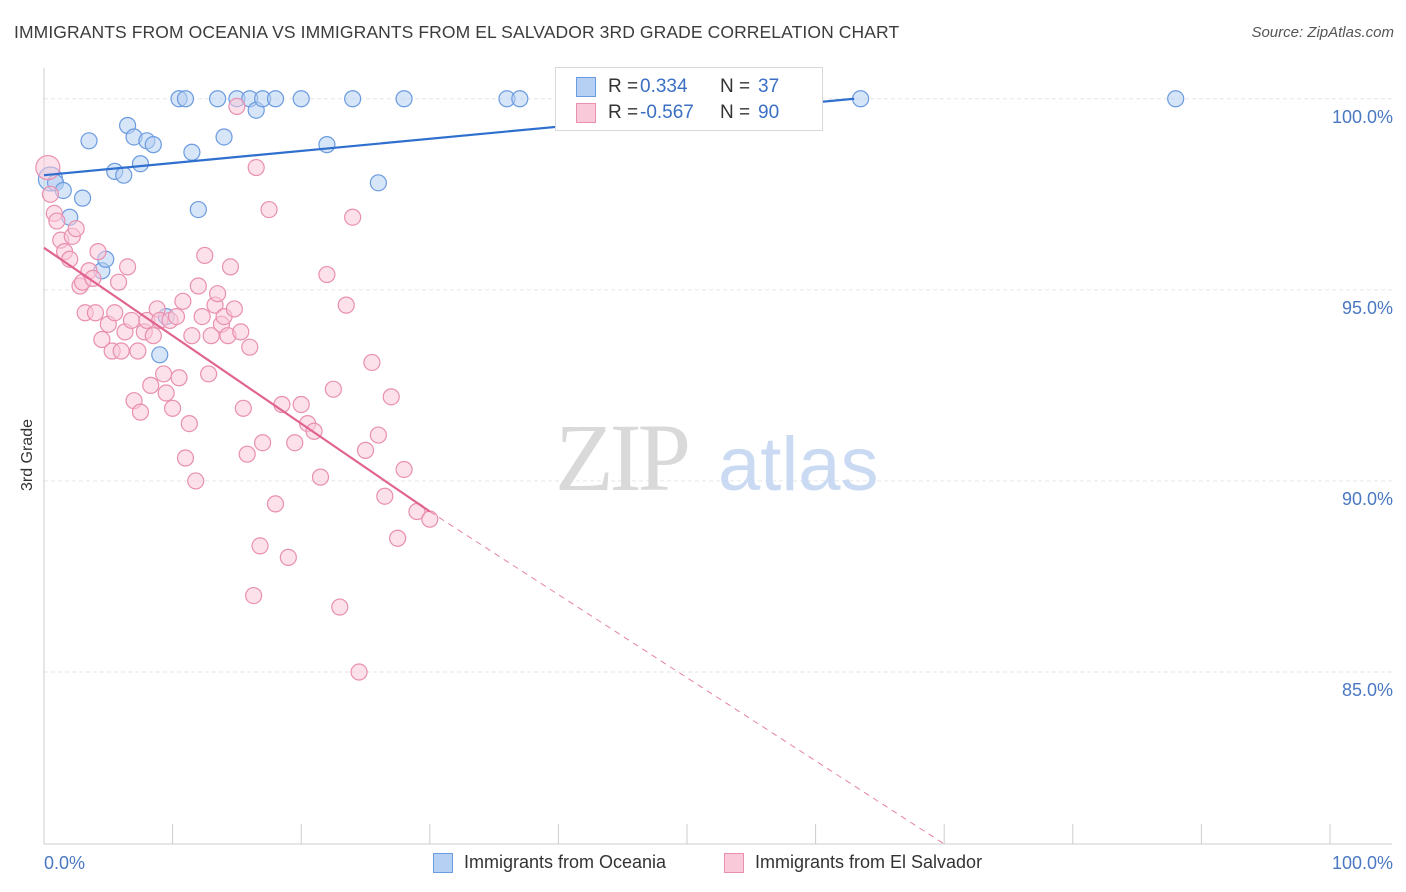  Describe the element at coordinates (798, 464) in the screenshot. I see `watermark-atlas: atlas` at that location.